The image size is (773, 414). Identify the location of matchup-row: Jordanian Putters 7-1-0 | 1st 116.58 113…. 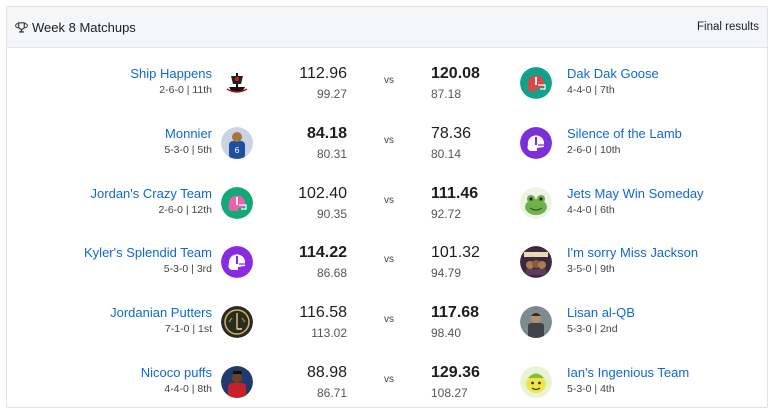
(387, 322).